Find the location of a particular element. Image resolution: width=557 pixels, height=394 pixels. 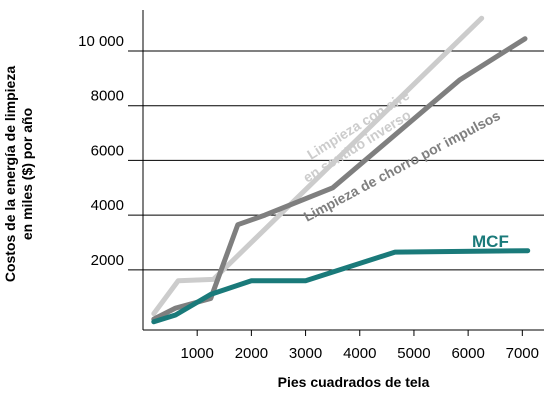

y-tick-label: 2000 is located at coordinates (107, 260).